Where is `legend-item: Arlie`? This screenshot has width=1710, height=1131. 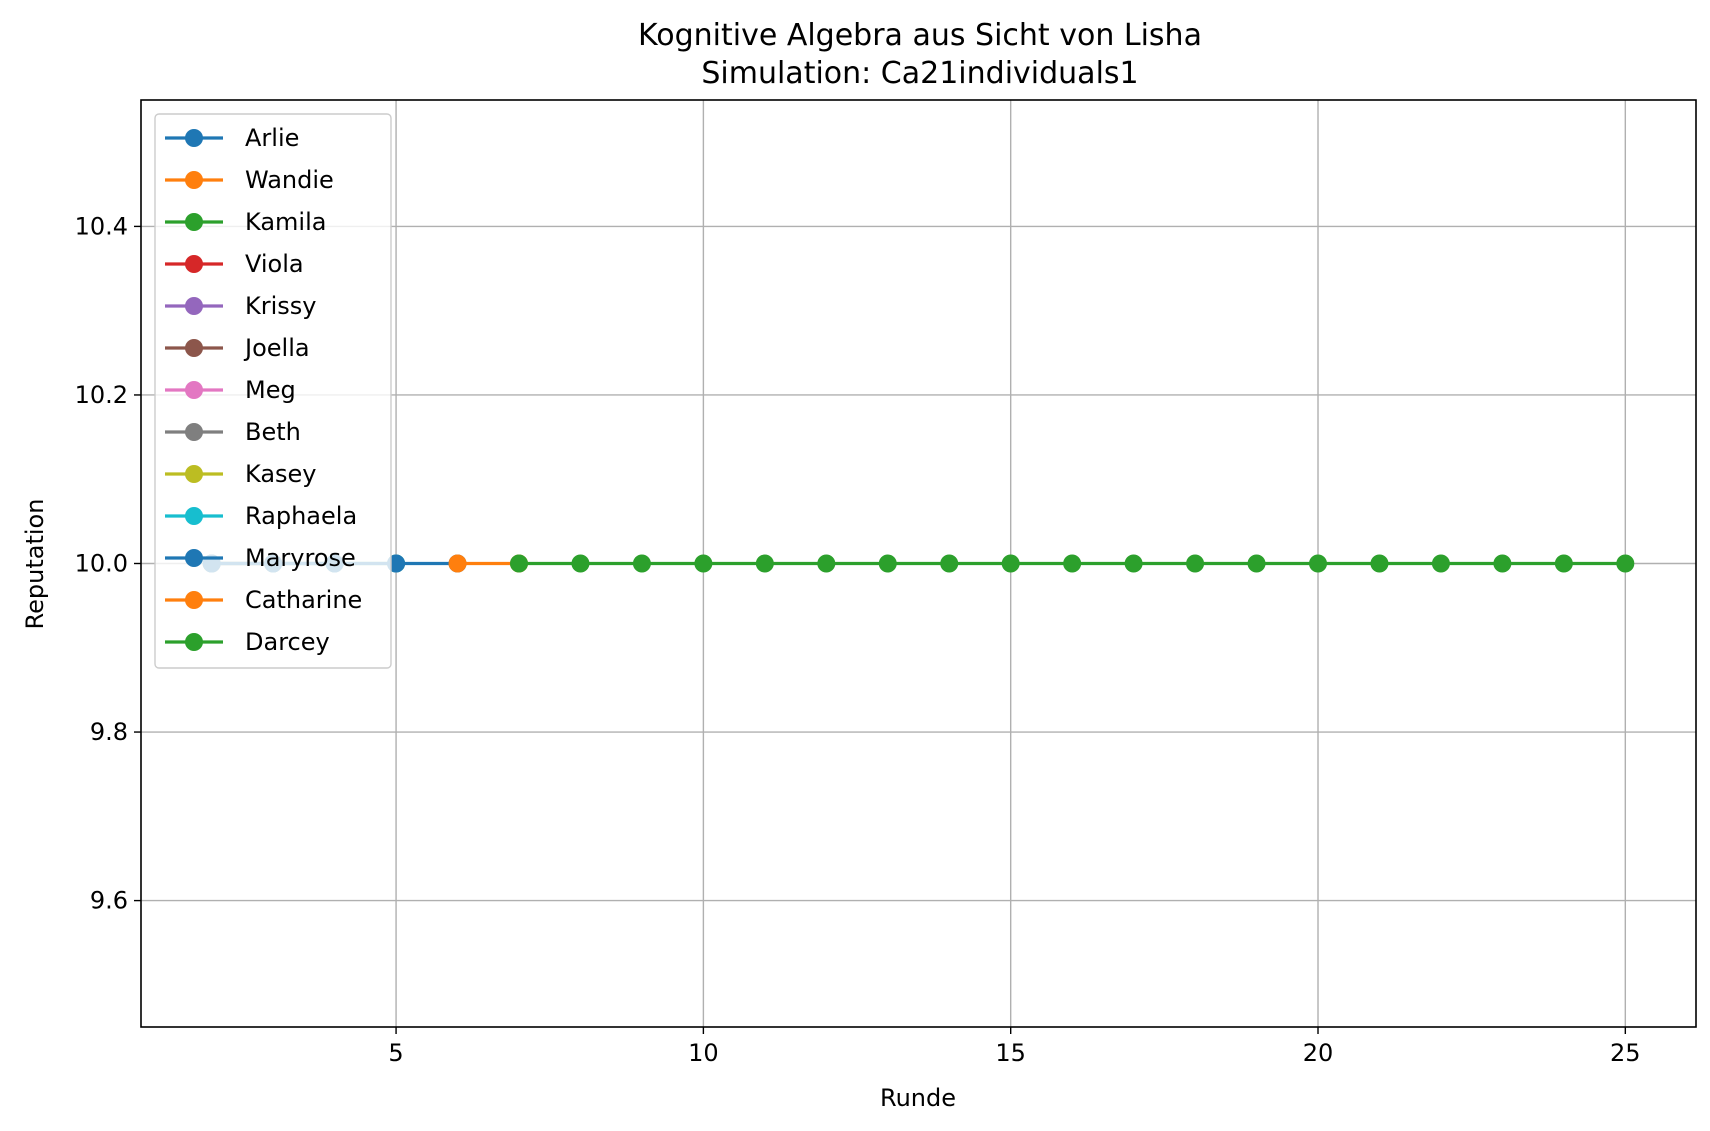 legend-item: Arlie is located at coordinates (232, 138).